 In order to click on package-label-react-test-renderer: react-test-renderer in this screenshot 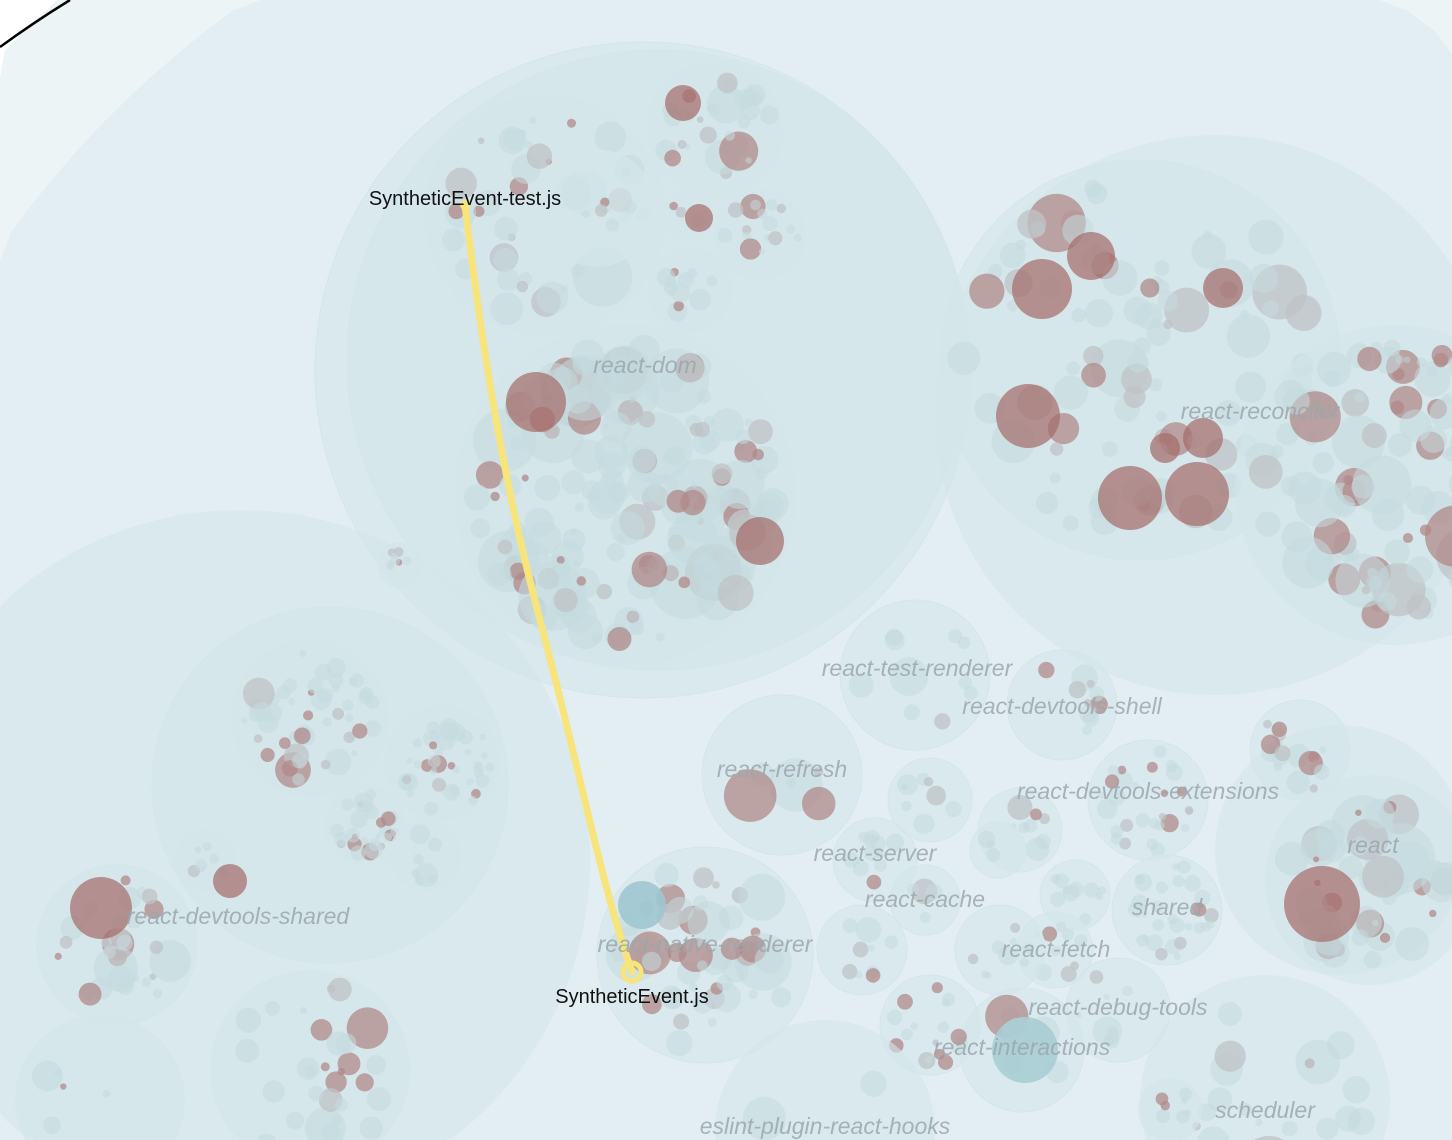, I will do `click(918, 668)`.